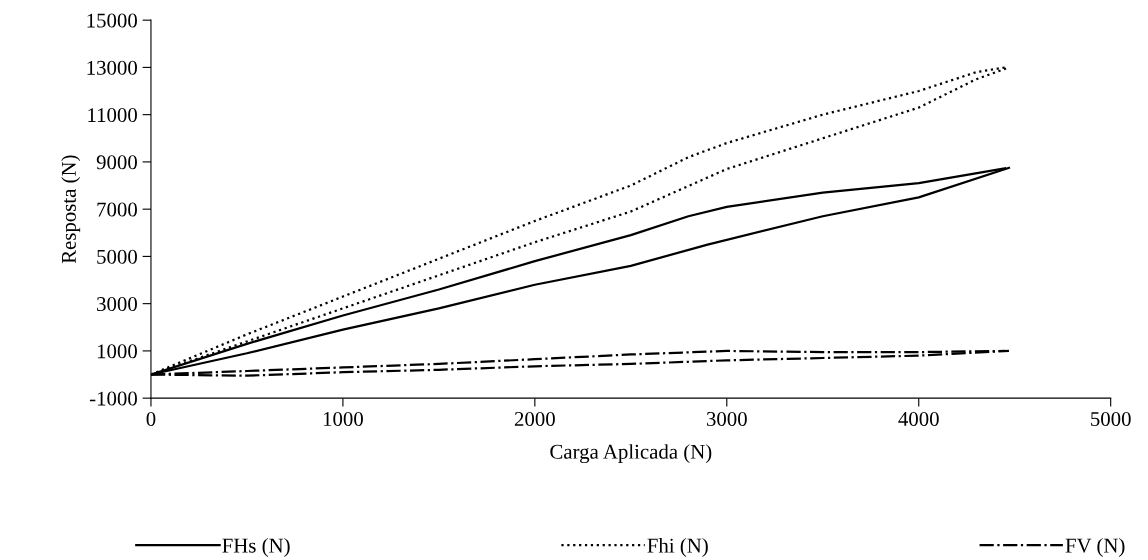 The width and height of the screenshot is (1148, 560). What do you see at coordinates (117, 304) in the screenshot?
I see `y-tick-label: 3000` at bounding box center [117, 304].